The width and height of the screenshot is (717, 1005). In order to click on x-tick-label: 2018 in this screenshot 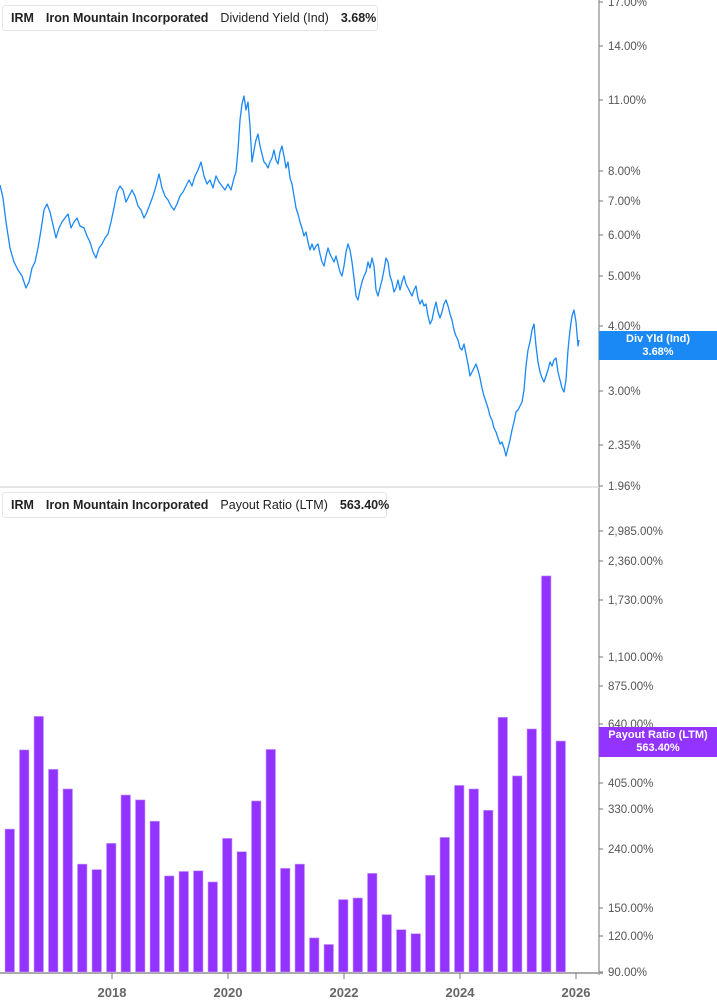, I will do `click(112, 992)`.